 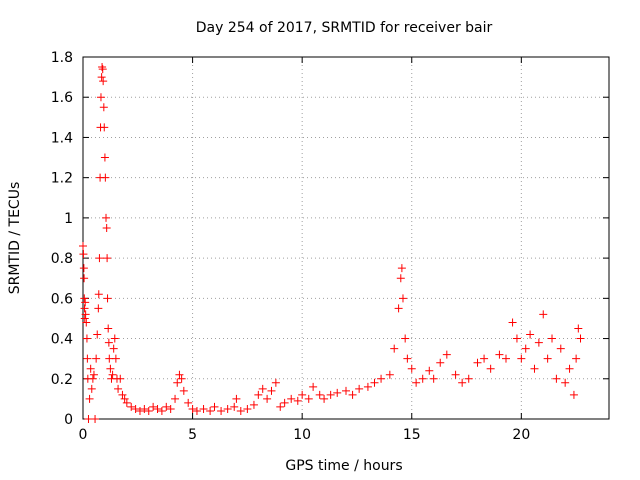 What do you see at coordinates (521, 435) in the screenshot?
I see `x-tick-label: 20` at bounding box center [521, 435].